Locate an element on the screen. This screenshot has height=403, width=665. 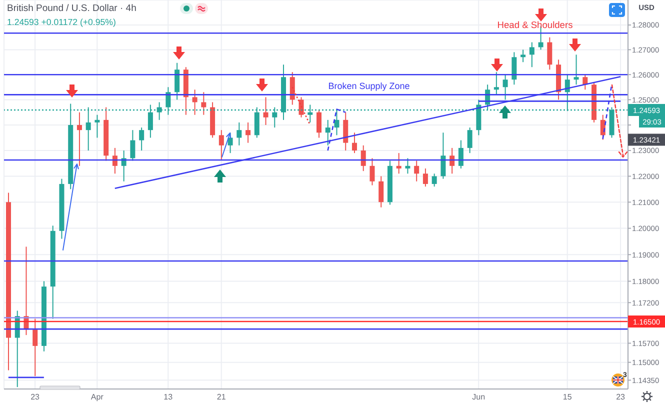
x-tick-label: 21 is located at coordinates (221, 397).